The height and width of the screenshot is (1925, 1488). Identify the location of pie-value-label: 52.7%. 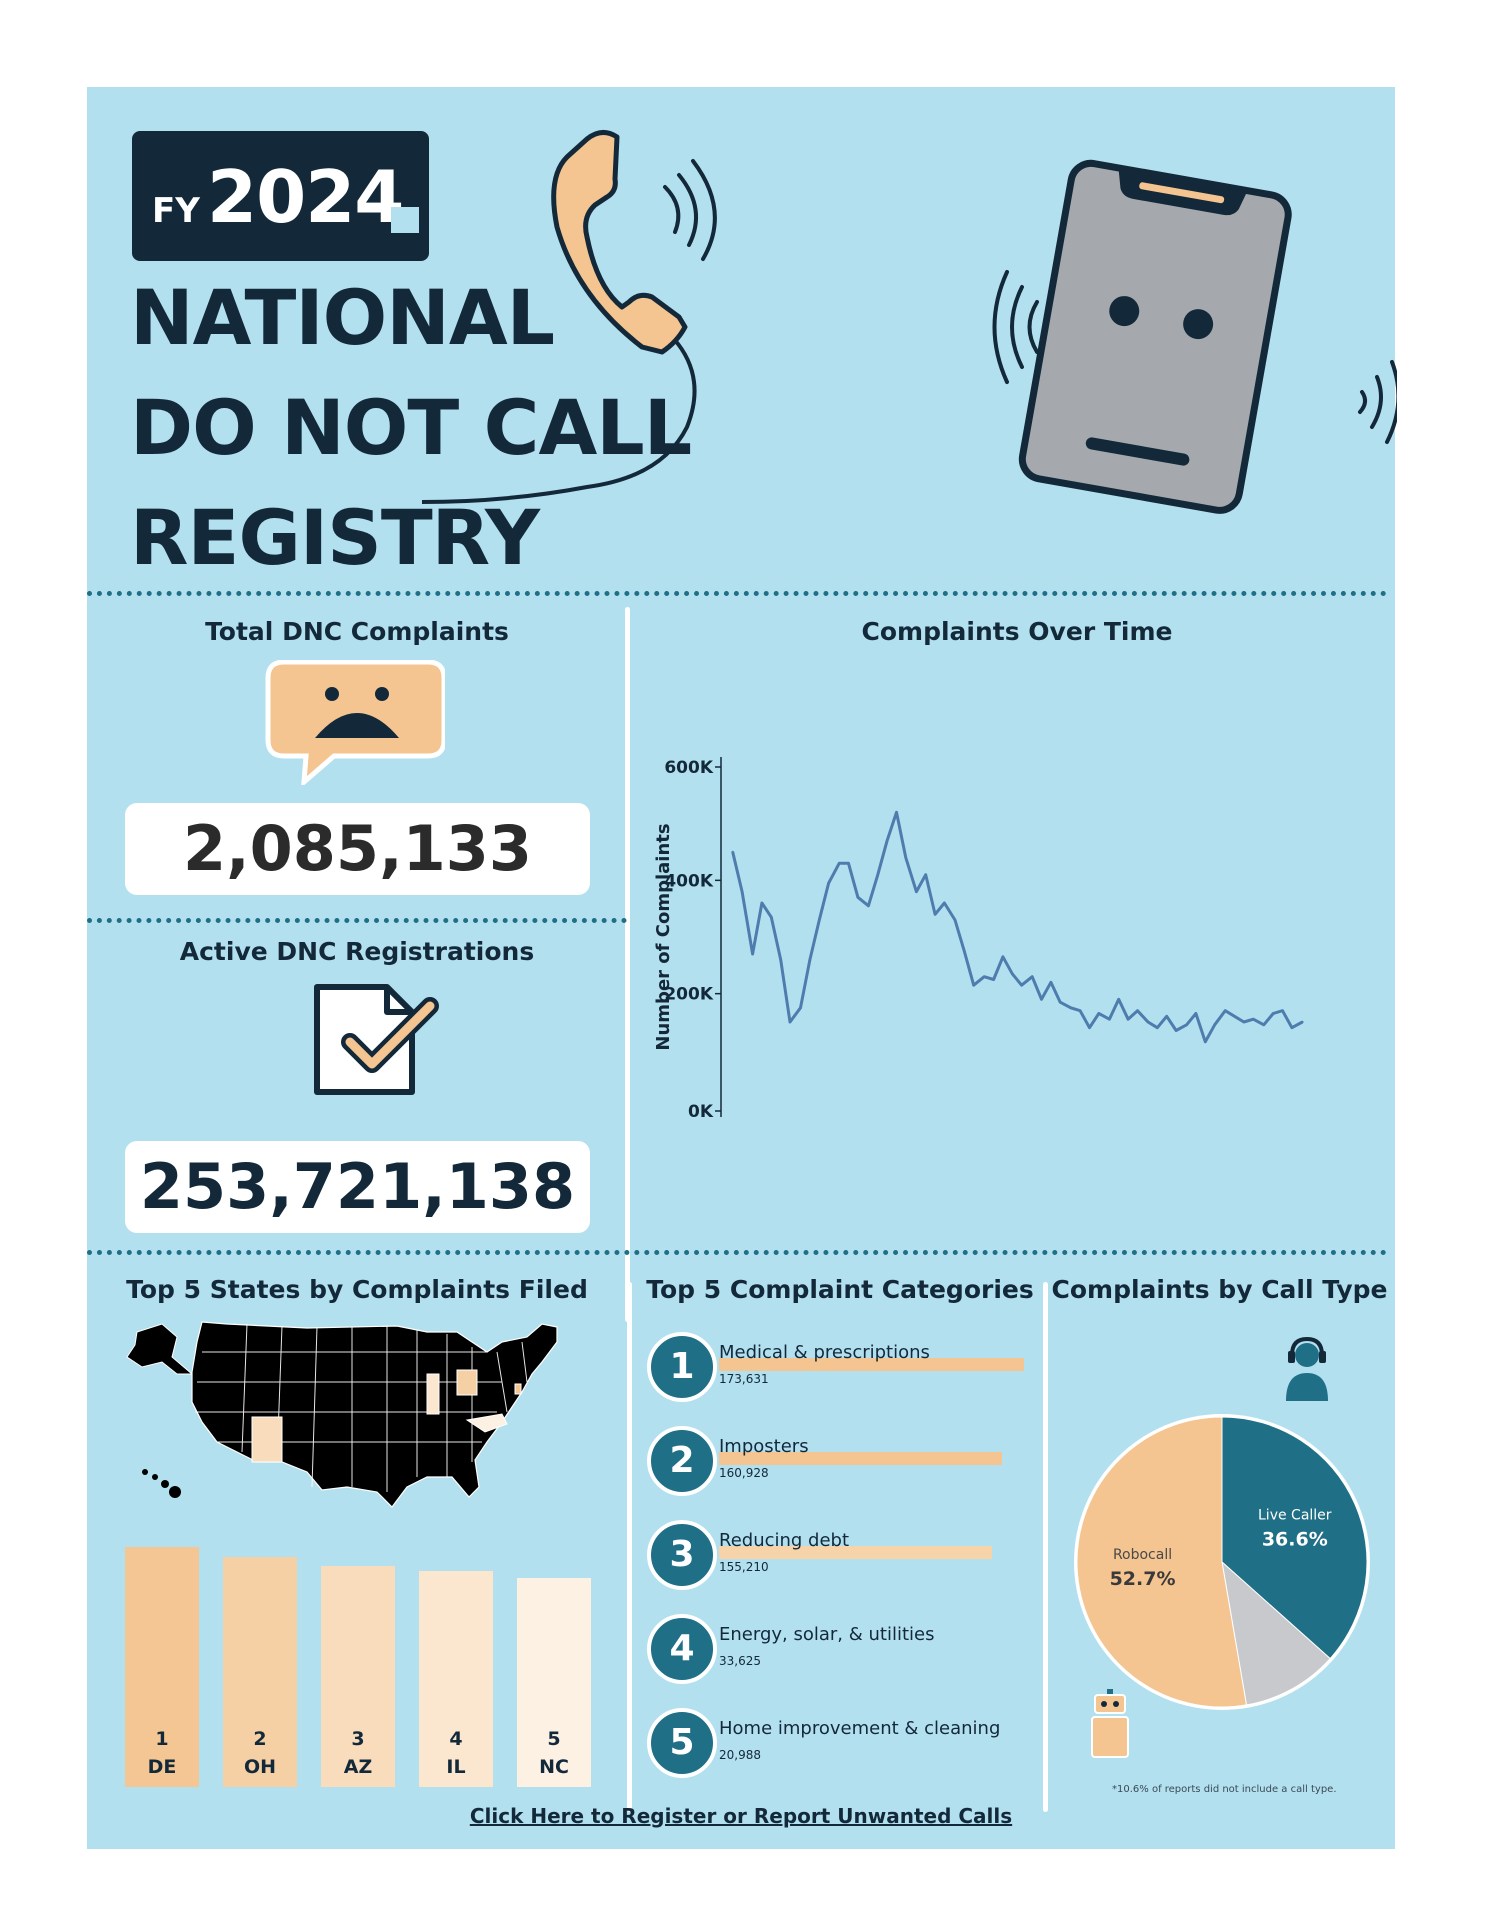
(1143, 1579).